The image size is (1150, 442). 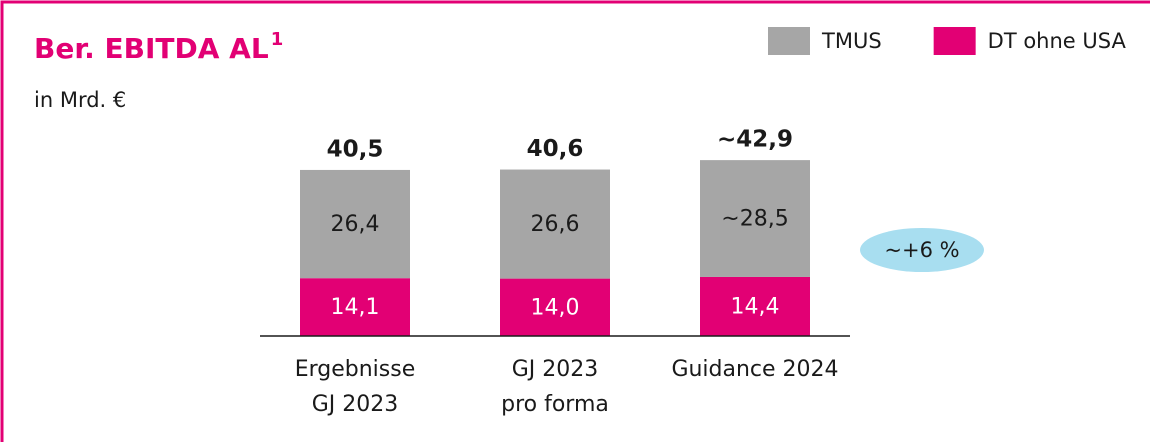 I want to click on value-label: ~28,5, so click(x=754, y=219).